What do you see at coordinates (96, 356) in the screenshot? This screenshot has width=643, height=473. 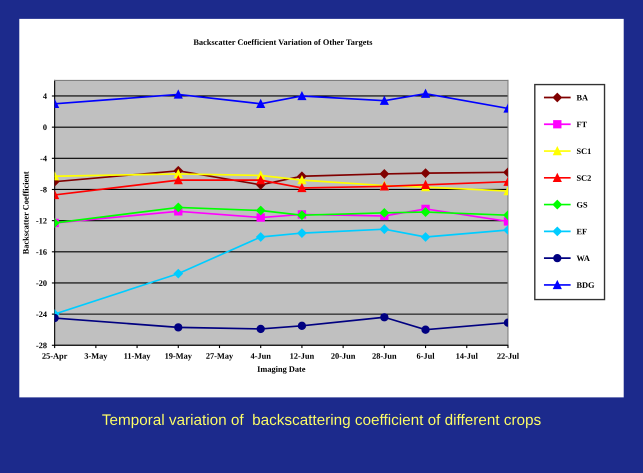 I see `x-tick-label: 3-May` at bounding box center [96, 356].